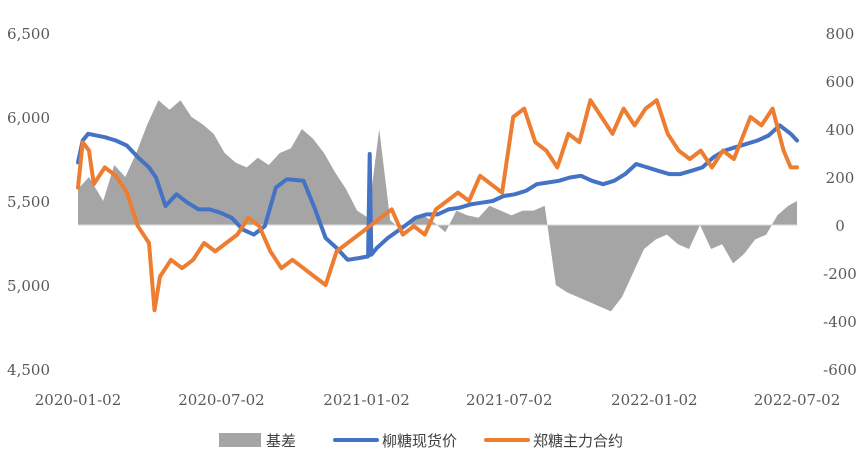 The image size is (865, 473). What do you see at coordinates (840, 322) in the screenshot?
I see `y-right-tick-label: -400` at bounding box center [840, 322].